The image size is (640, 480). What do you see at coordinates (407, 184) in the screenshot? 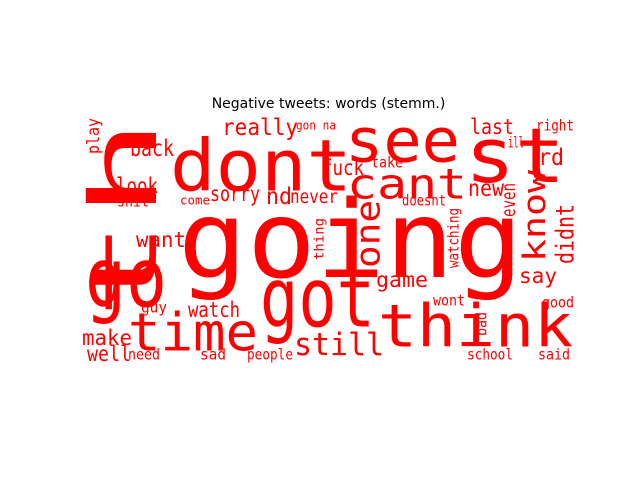
I see `word-cant: cant` at bounding box center [407, 184].